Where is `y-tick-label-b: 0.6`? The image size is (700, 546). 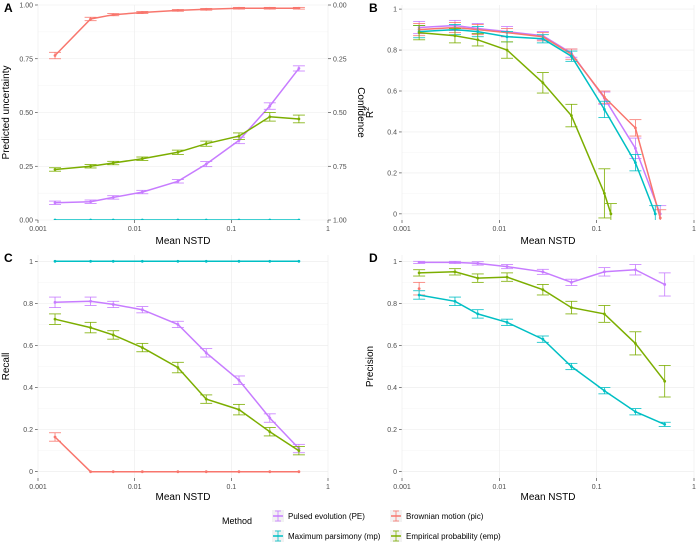
y-tick-label-b: 0.6 is located at coordinates (392, 92).